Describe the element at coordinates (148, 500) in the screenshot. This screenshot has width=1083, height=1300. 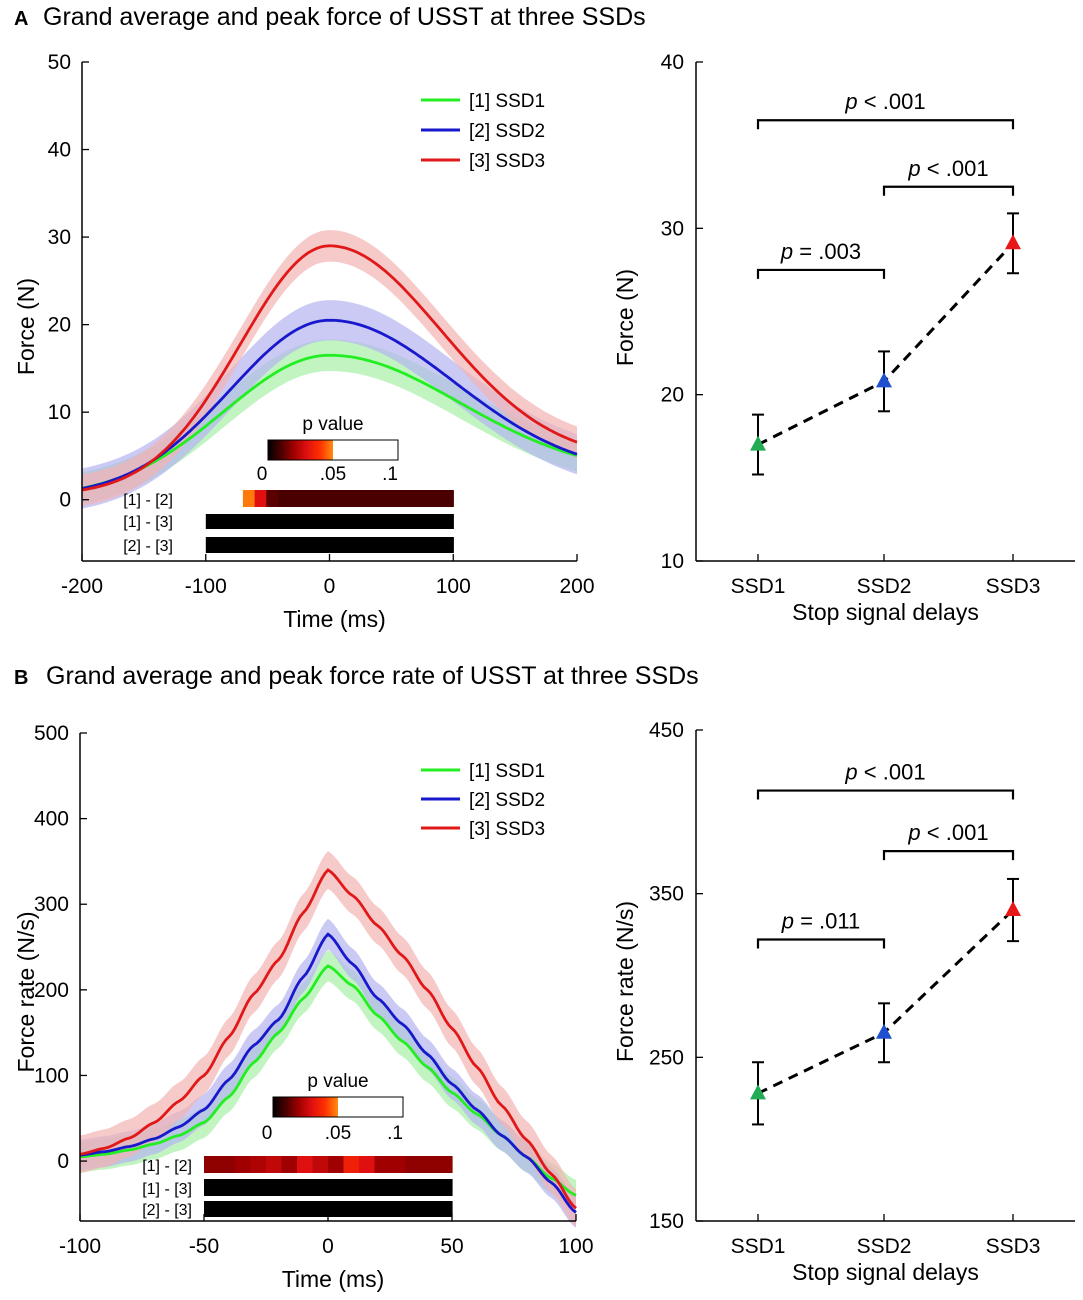
I see `comparison-label: [1] - [2]` at that location.